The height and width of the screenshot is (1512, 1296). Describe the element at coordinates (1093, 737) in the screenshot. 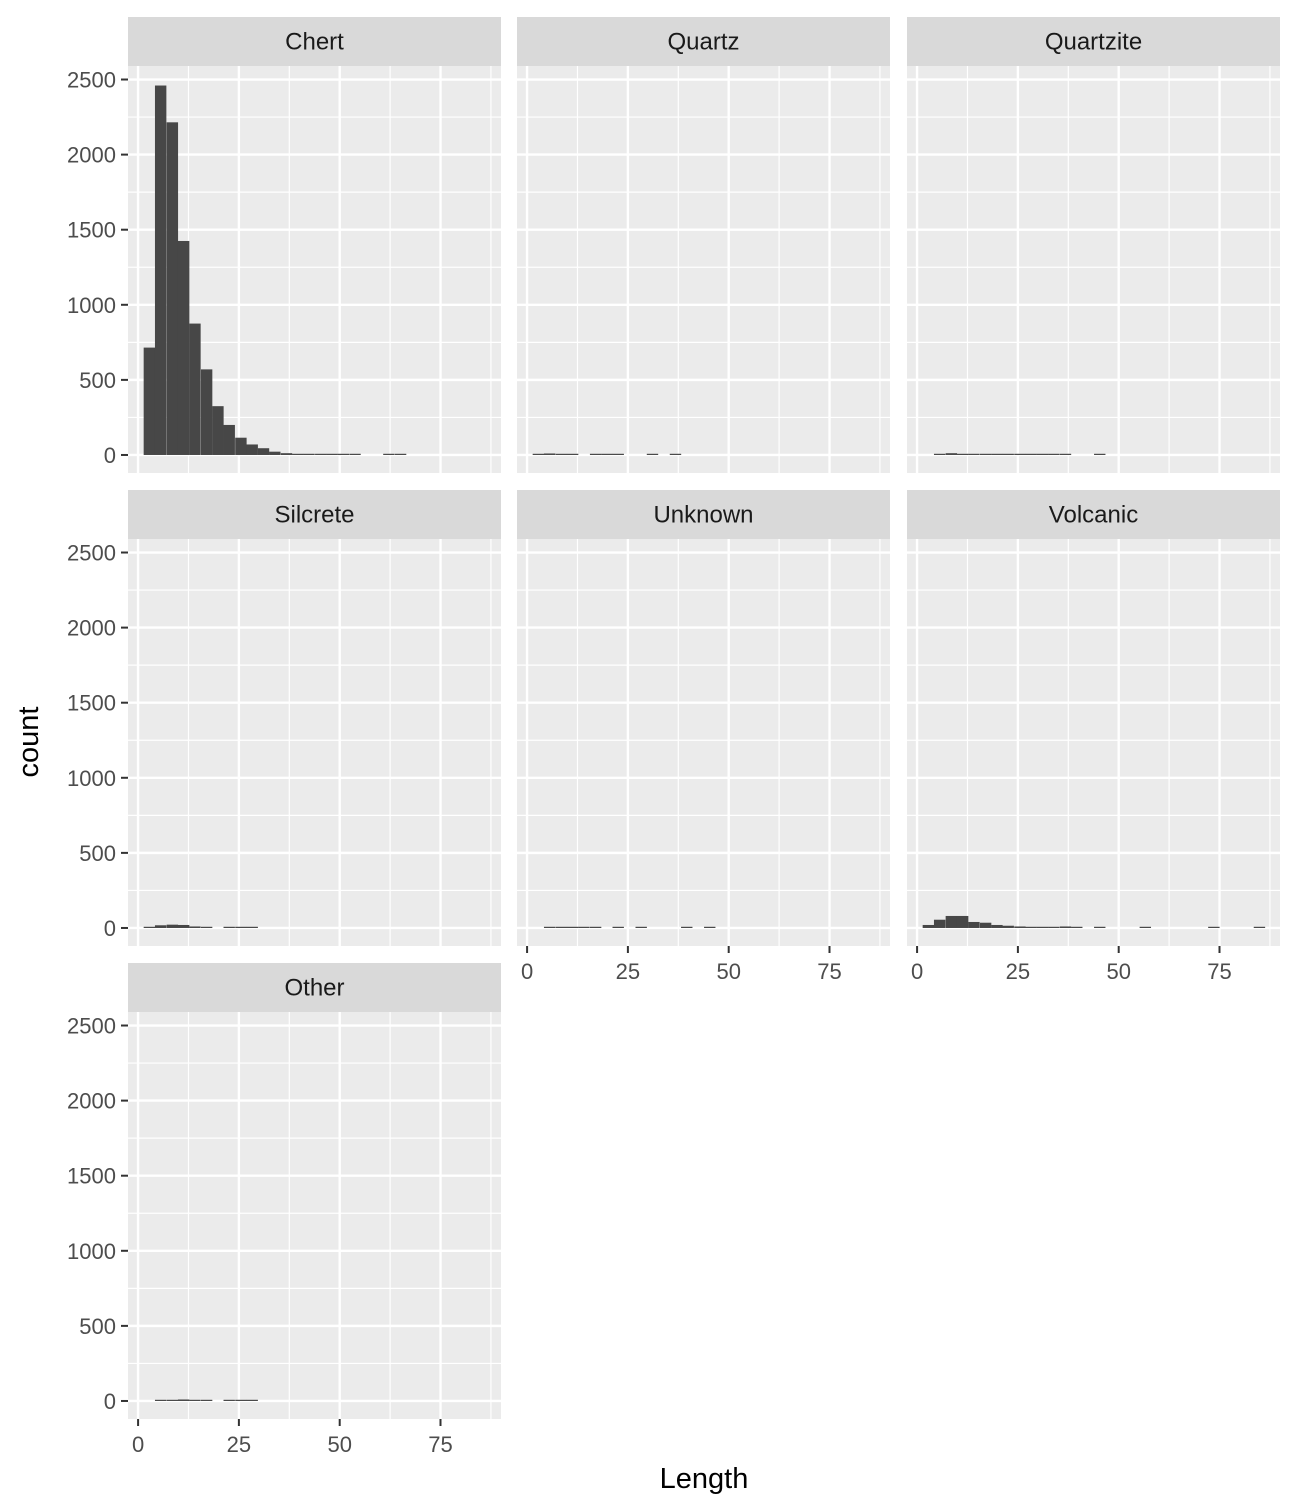

I see `facet-volcanic: Volcanic 0 25 50 75` at that location.